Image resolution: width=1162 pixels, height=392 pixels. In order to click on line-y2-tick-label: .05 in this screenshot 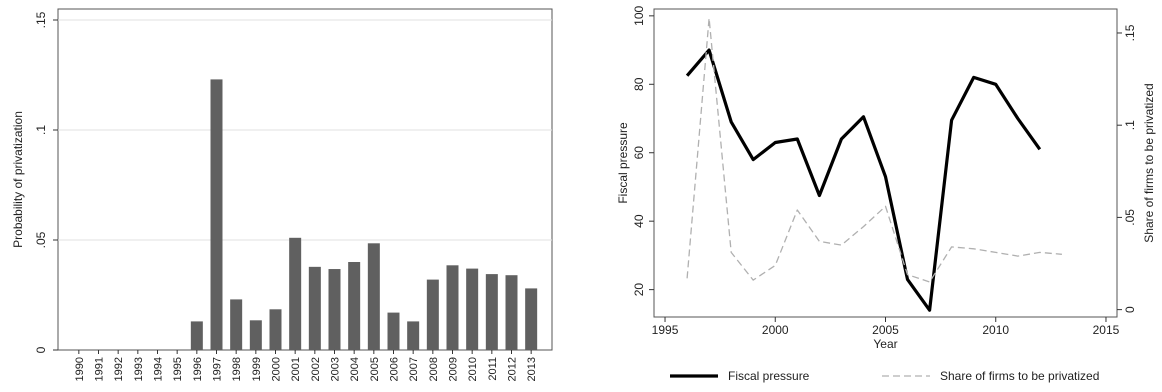, I will do `click(1130, 217)`.